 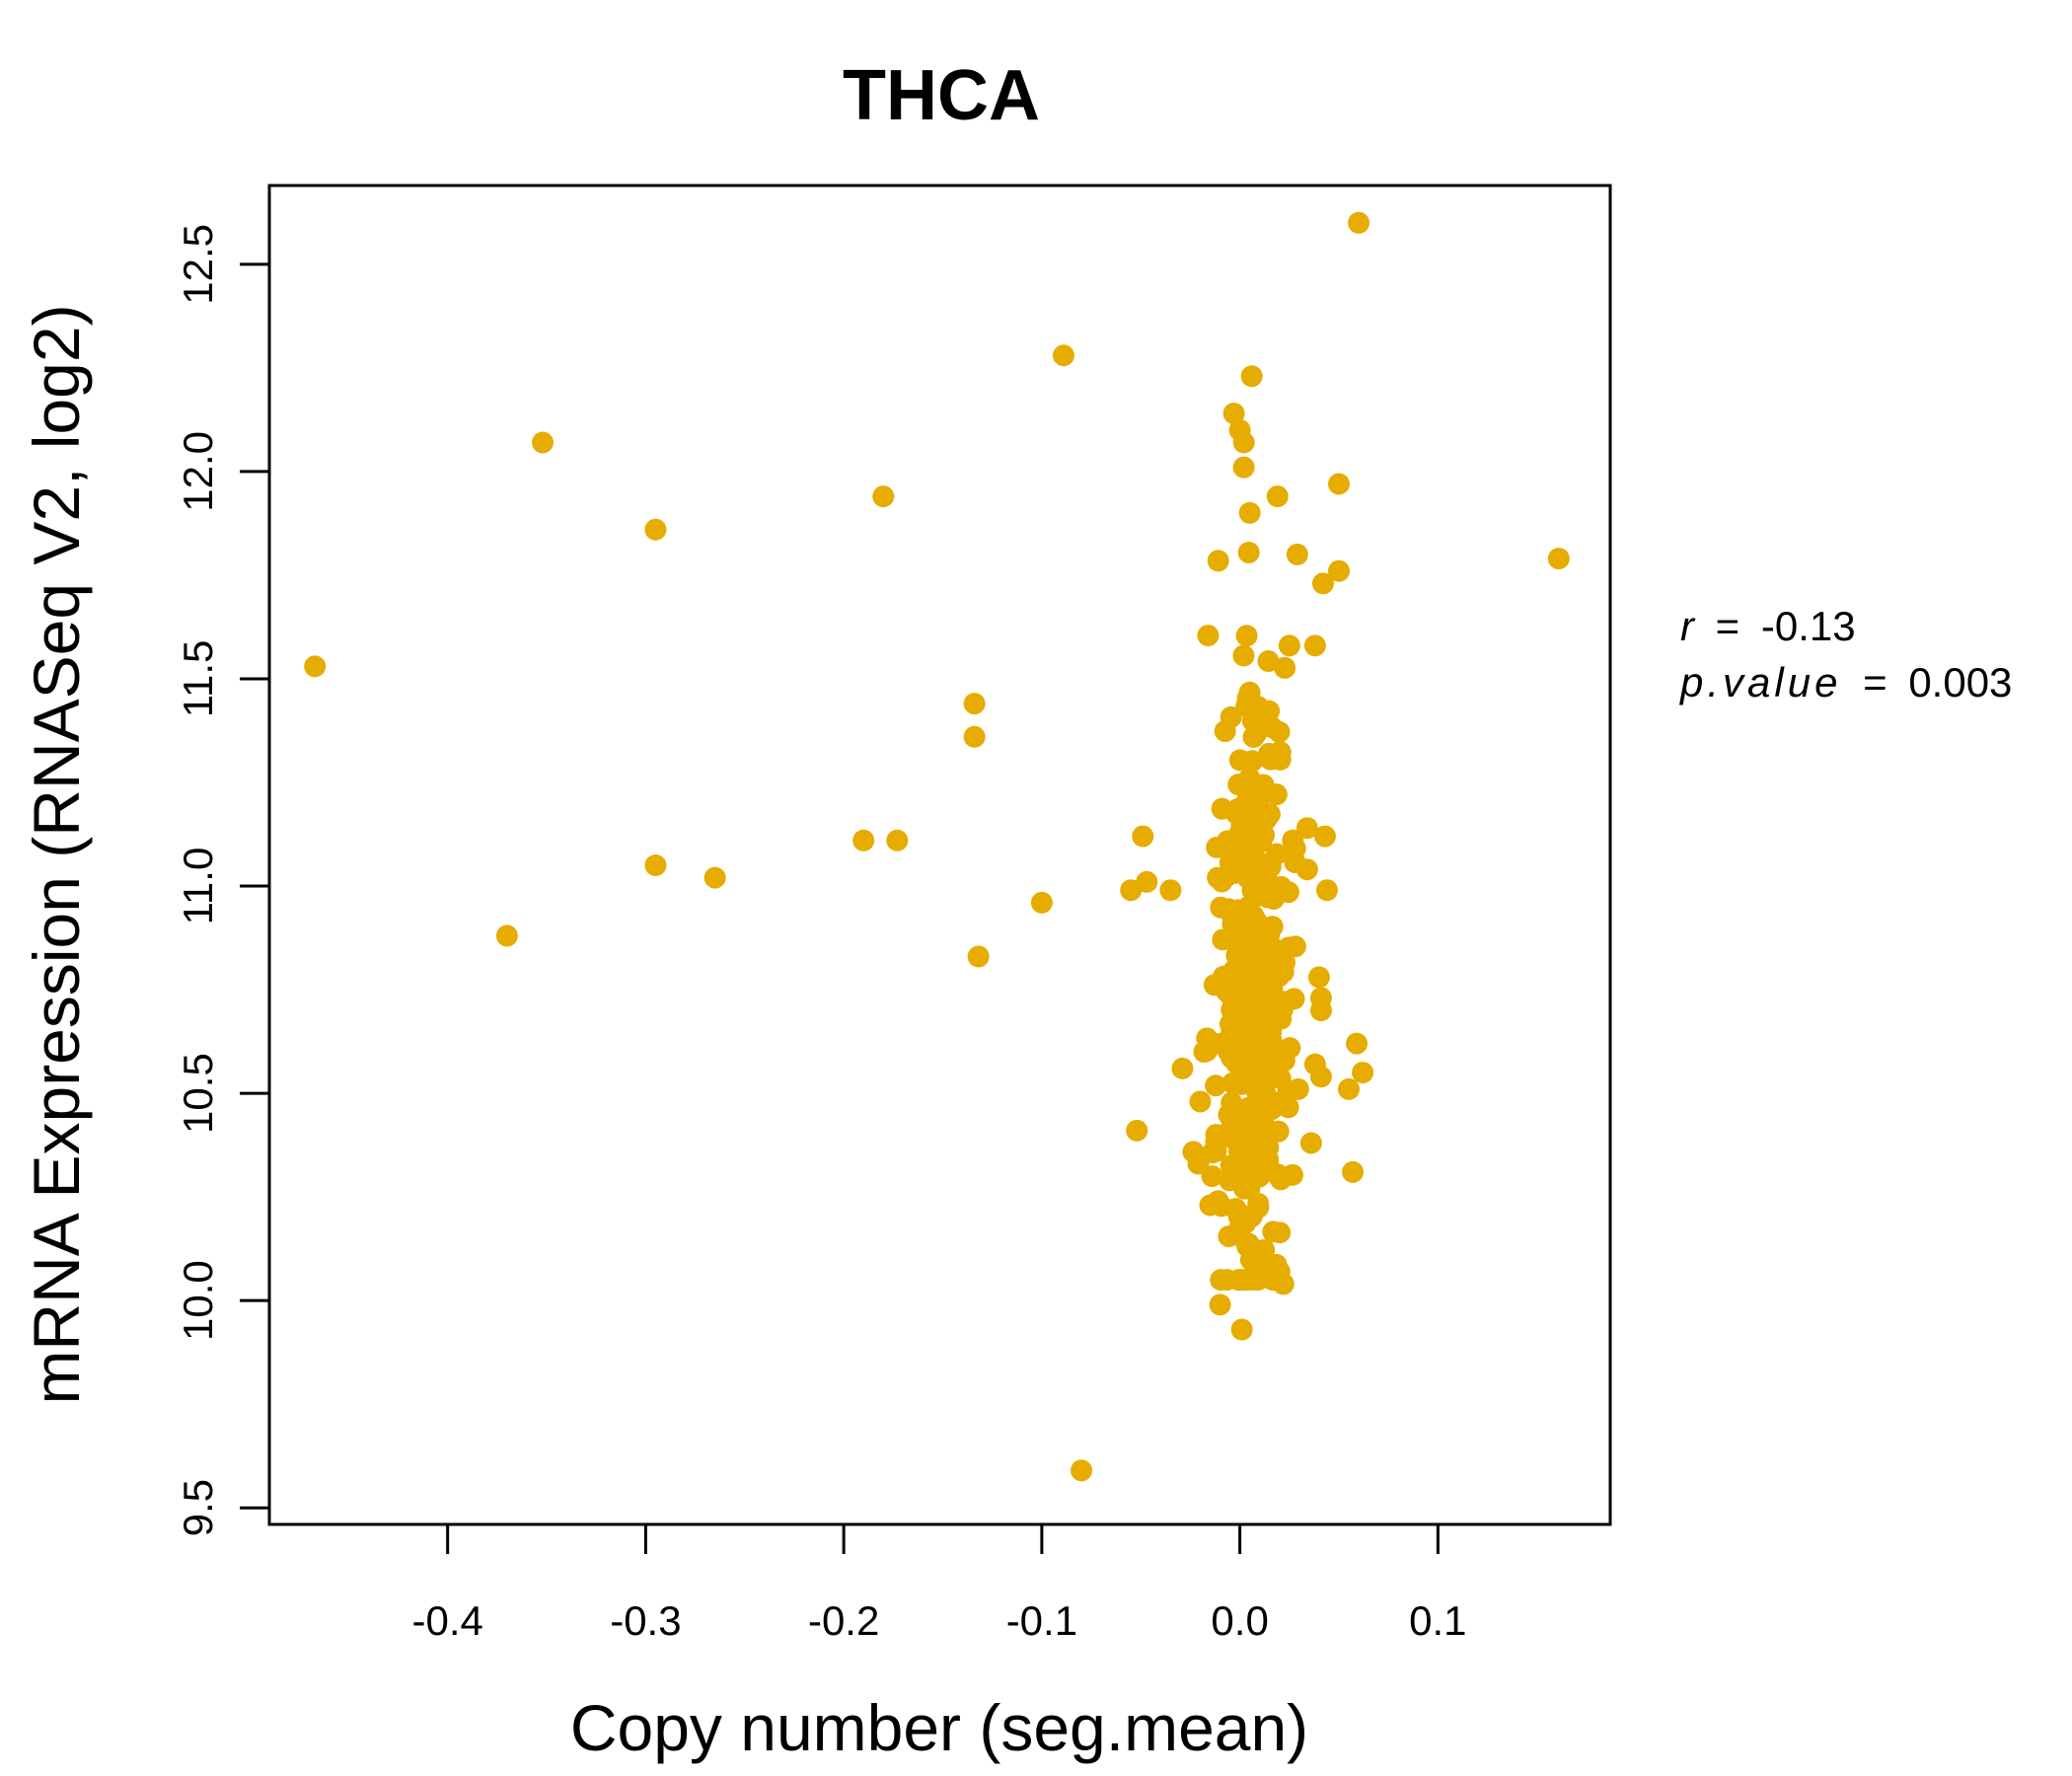 What do you see at coordinates (1688, 626) in the screenshot?
I see `r-label: r` at bounding box center [1688, 626].